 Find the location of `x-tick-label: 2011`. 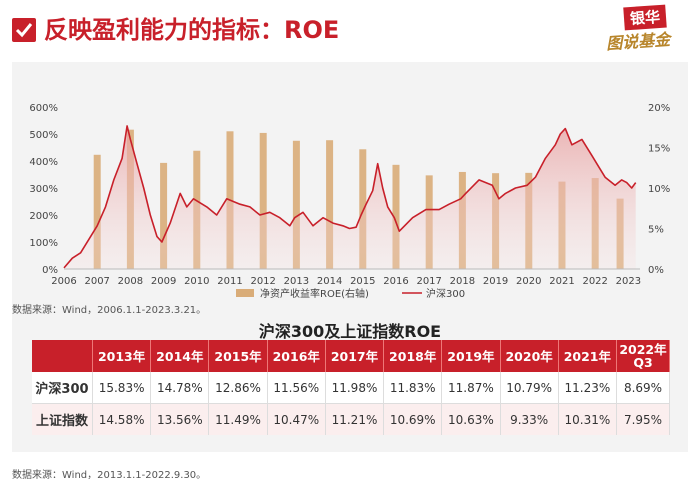

x-tick-label: 2011 is located at coordinates (229, 281).